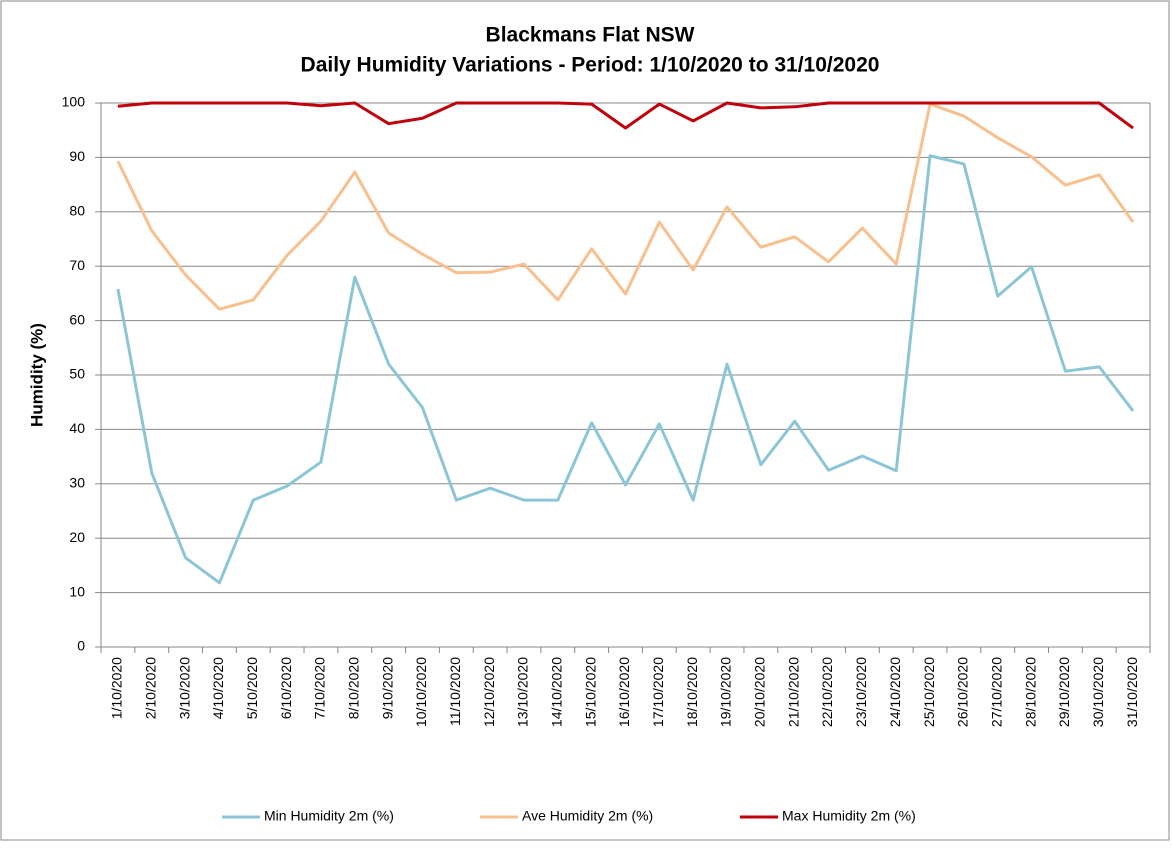 The width and height of the screenshot is (1172, 848). I want to click on x-tick-label: 25/10/2020, so click(929, 692).